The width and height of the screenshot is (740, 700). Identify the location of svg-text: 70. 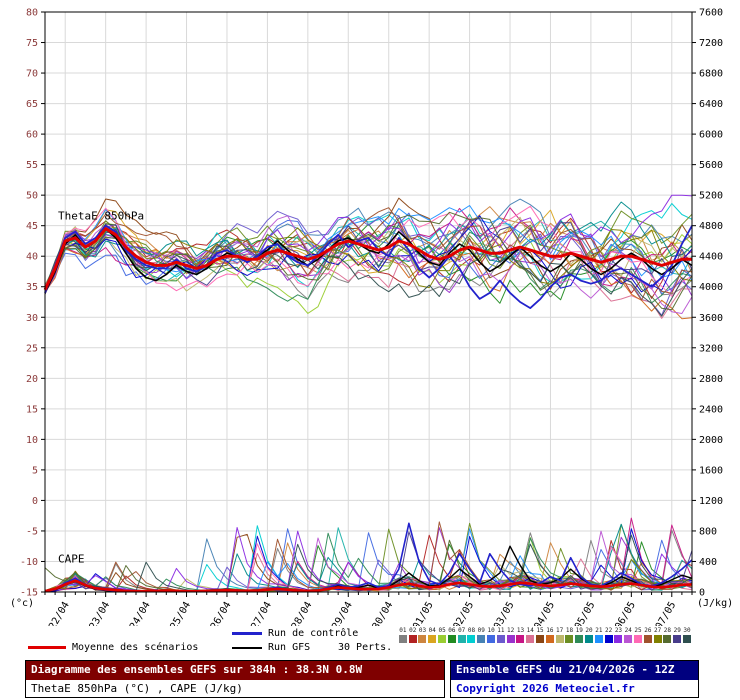
(32, 74).